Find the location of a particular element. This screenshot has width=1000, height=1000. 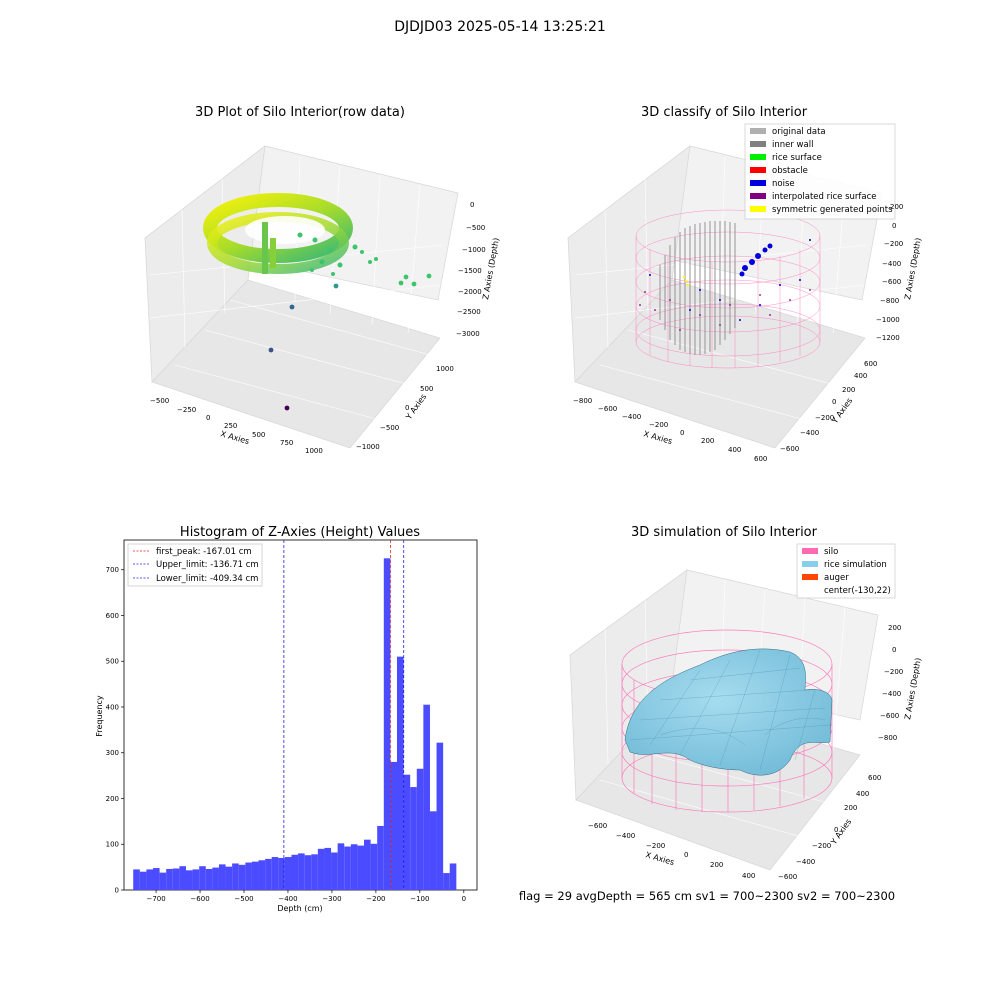

simulation-x-tick: −600 is located at coordinates (597, 826).